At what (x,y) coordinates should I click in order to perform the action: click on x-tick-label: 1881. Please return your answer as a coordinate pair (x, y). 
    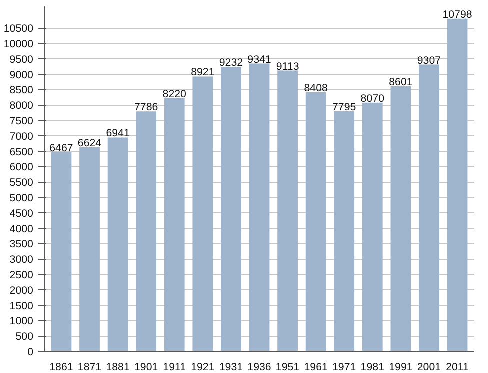
    Looking at the image, I should click on (118, 367).